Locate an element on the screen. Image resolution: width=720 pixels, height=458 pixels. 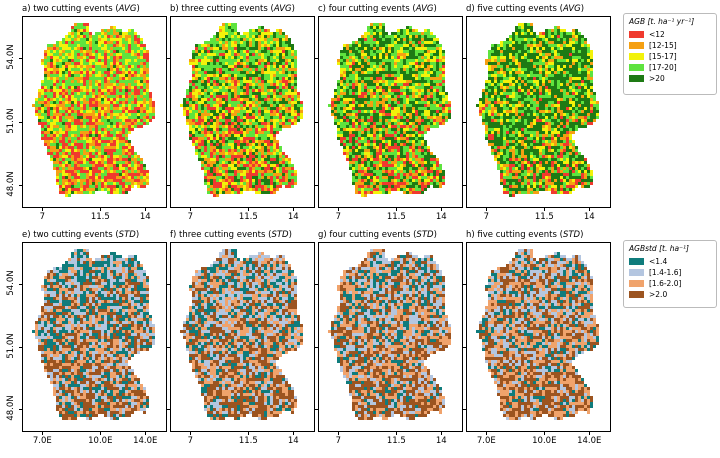
legend-label: [17-20] is located at coordinates (663, 67).